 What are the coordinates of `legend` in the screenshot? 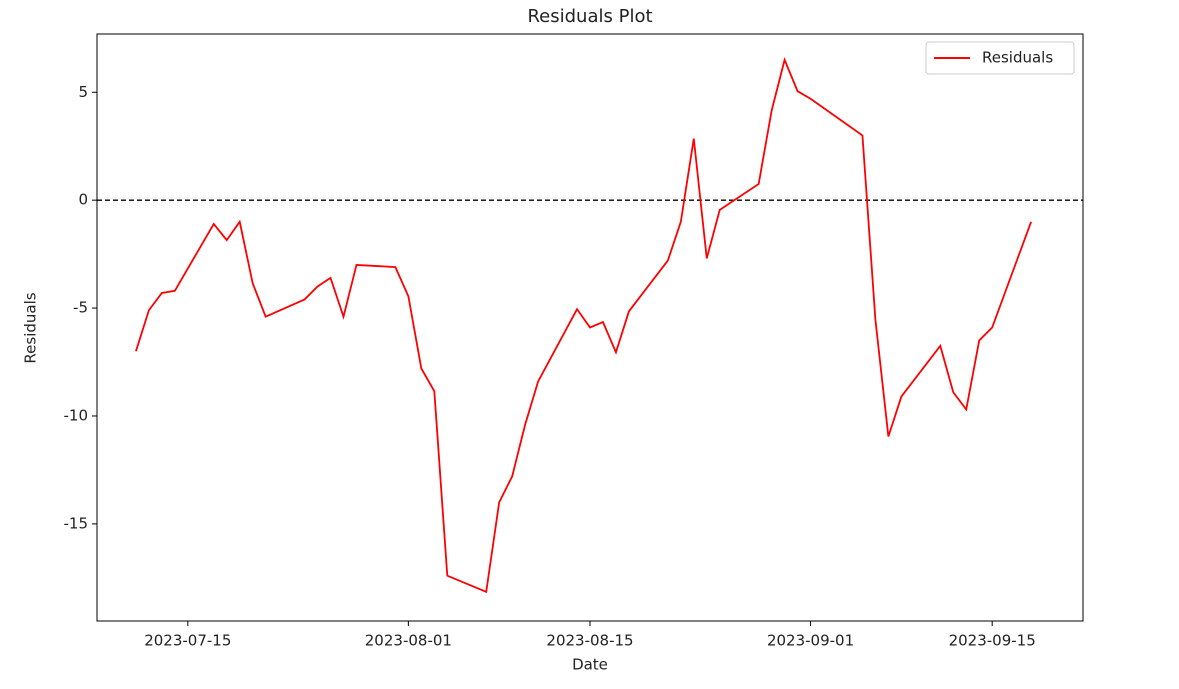 It's located at (1000, 58).